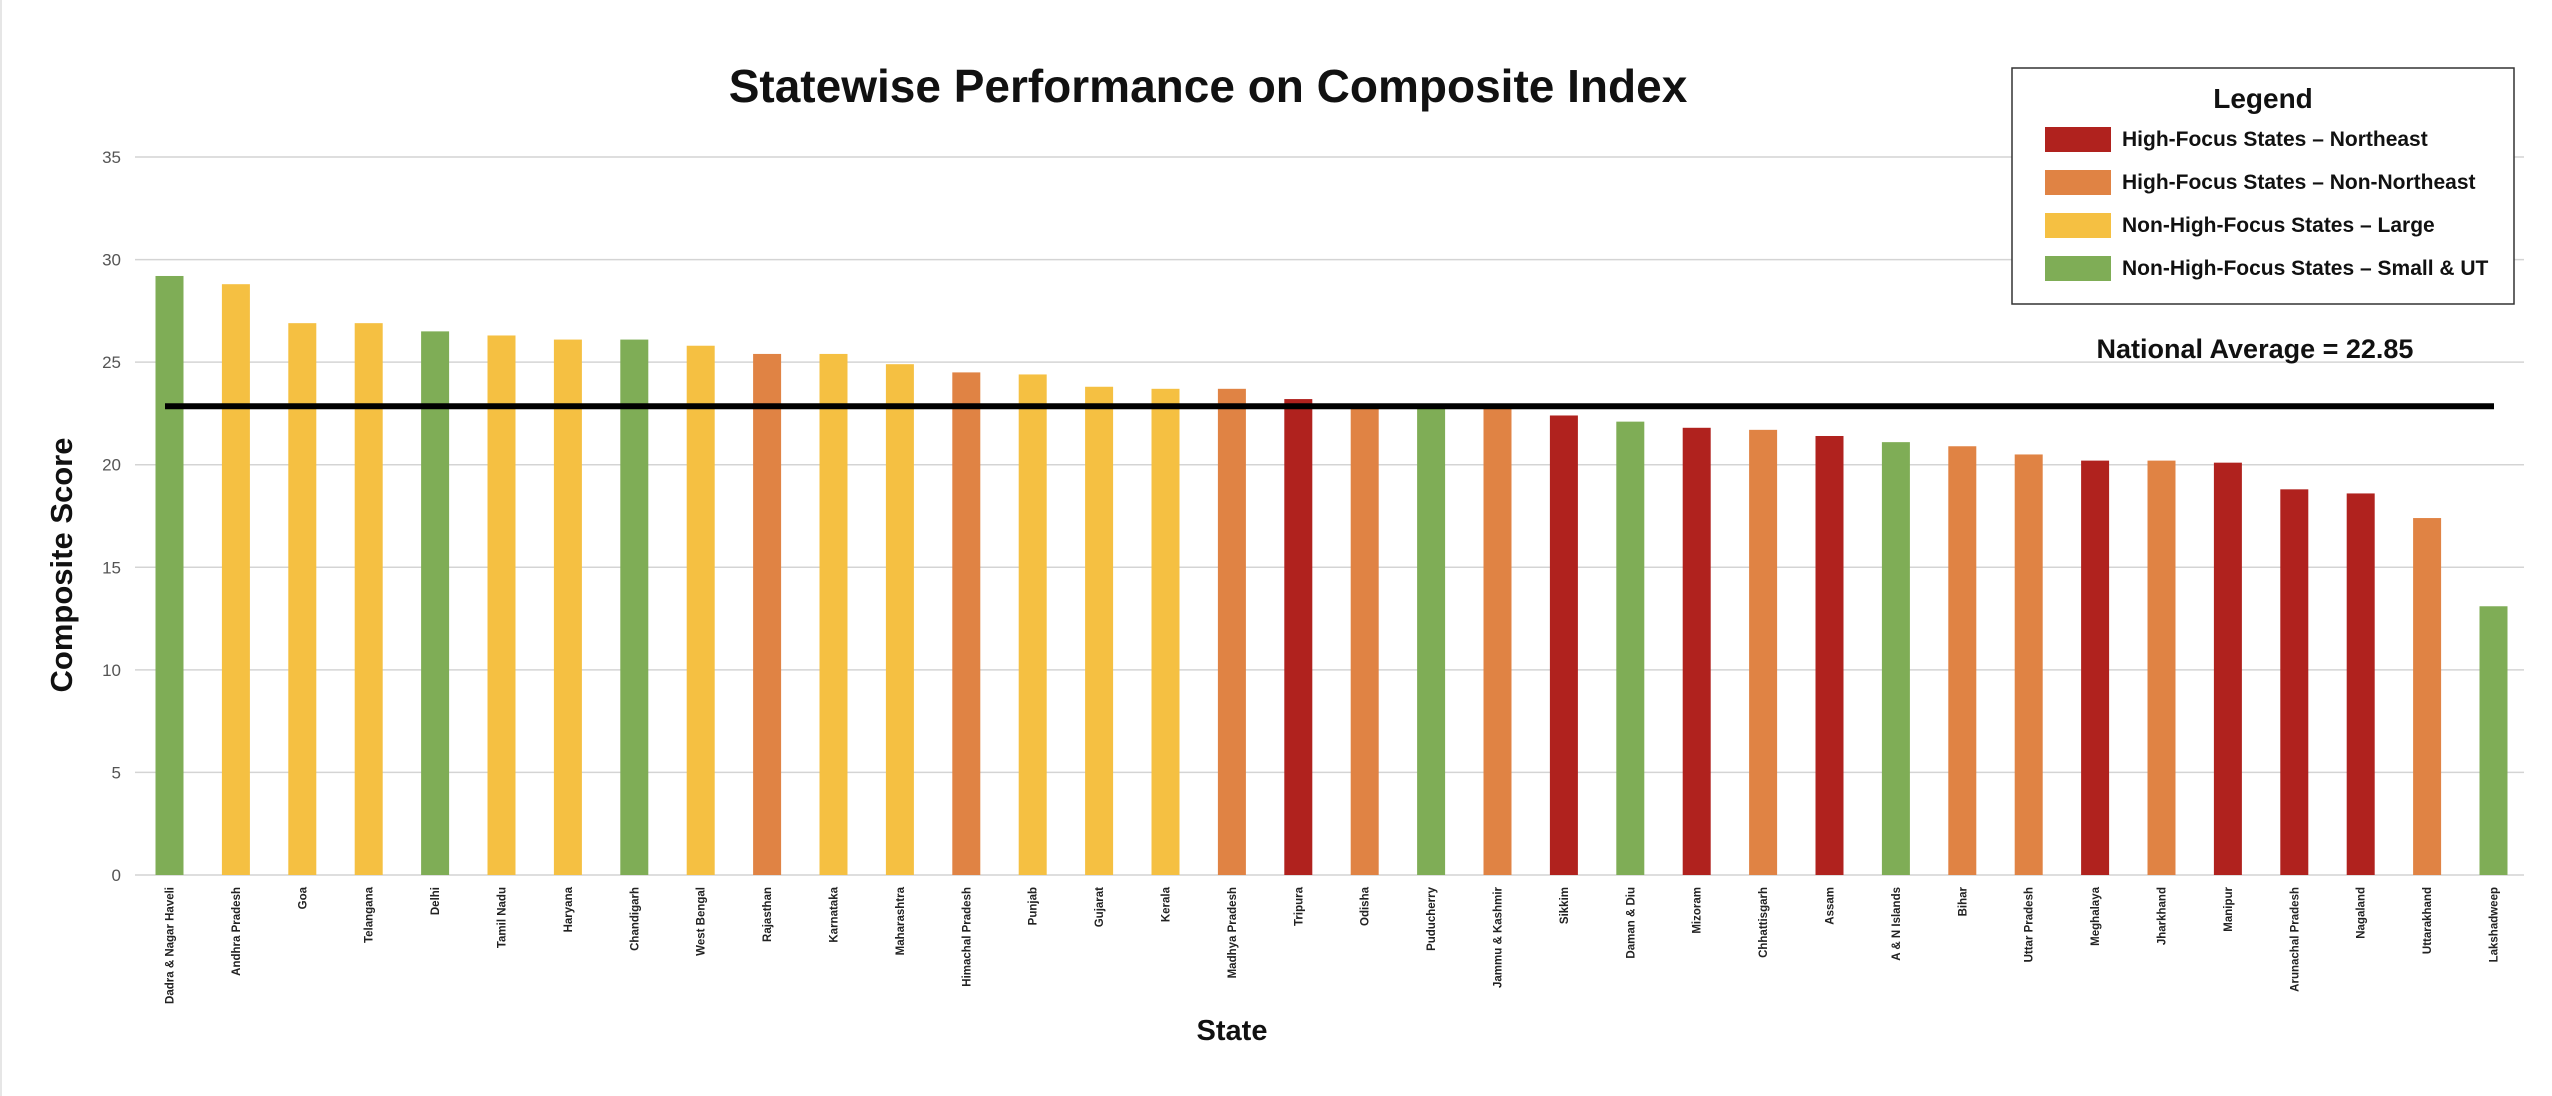 This screenshot has height=1096, width=2552. Describe the element at coordinates (1698, 910) in the screenshot. I see `x-tick-label: Mizoram` at that location.